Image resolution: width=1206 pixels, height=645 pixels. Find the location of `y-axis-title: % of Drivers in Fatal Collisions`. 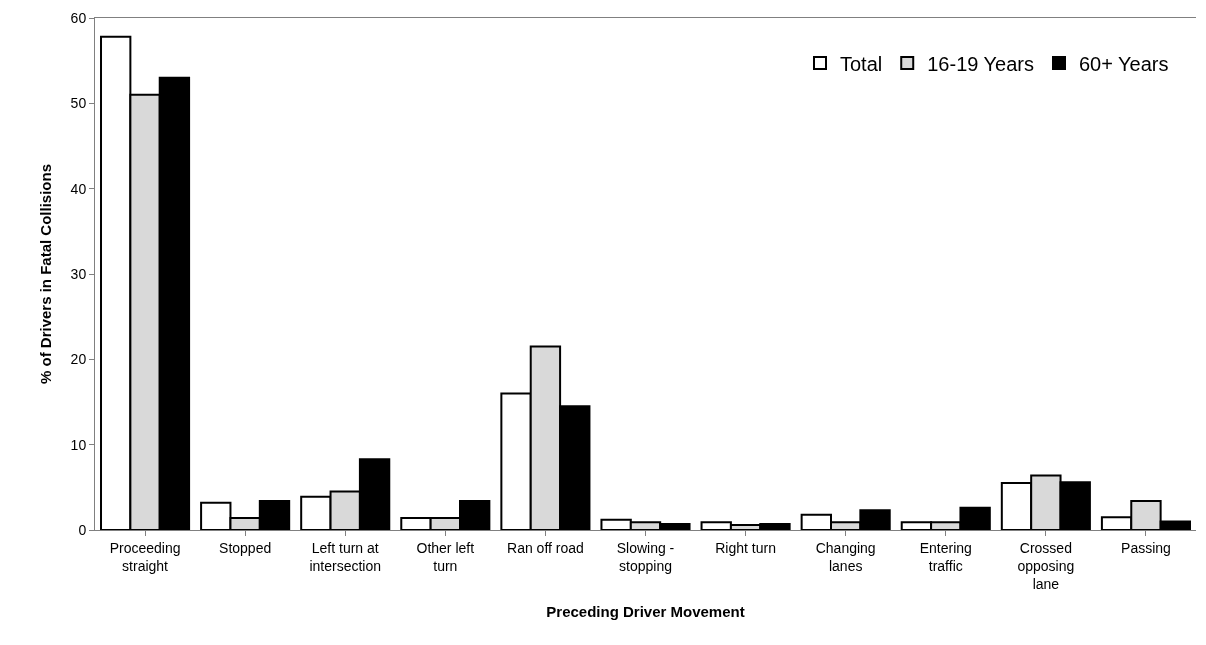

y-axis-title: % of Drivers in Fatal Collisions is located at coordinates (45, 274).